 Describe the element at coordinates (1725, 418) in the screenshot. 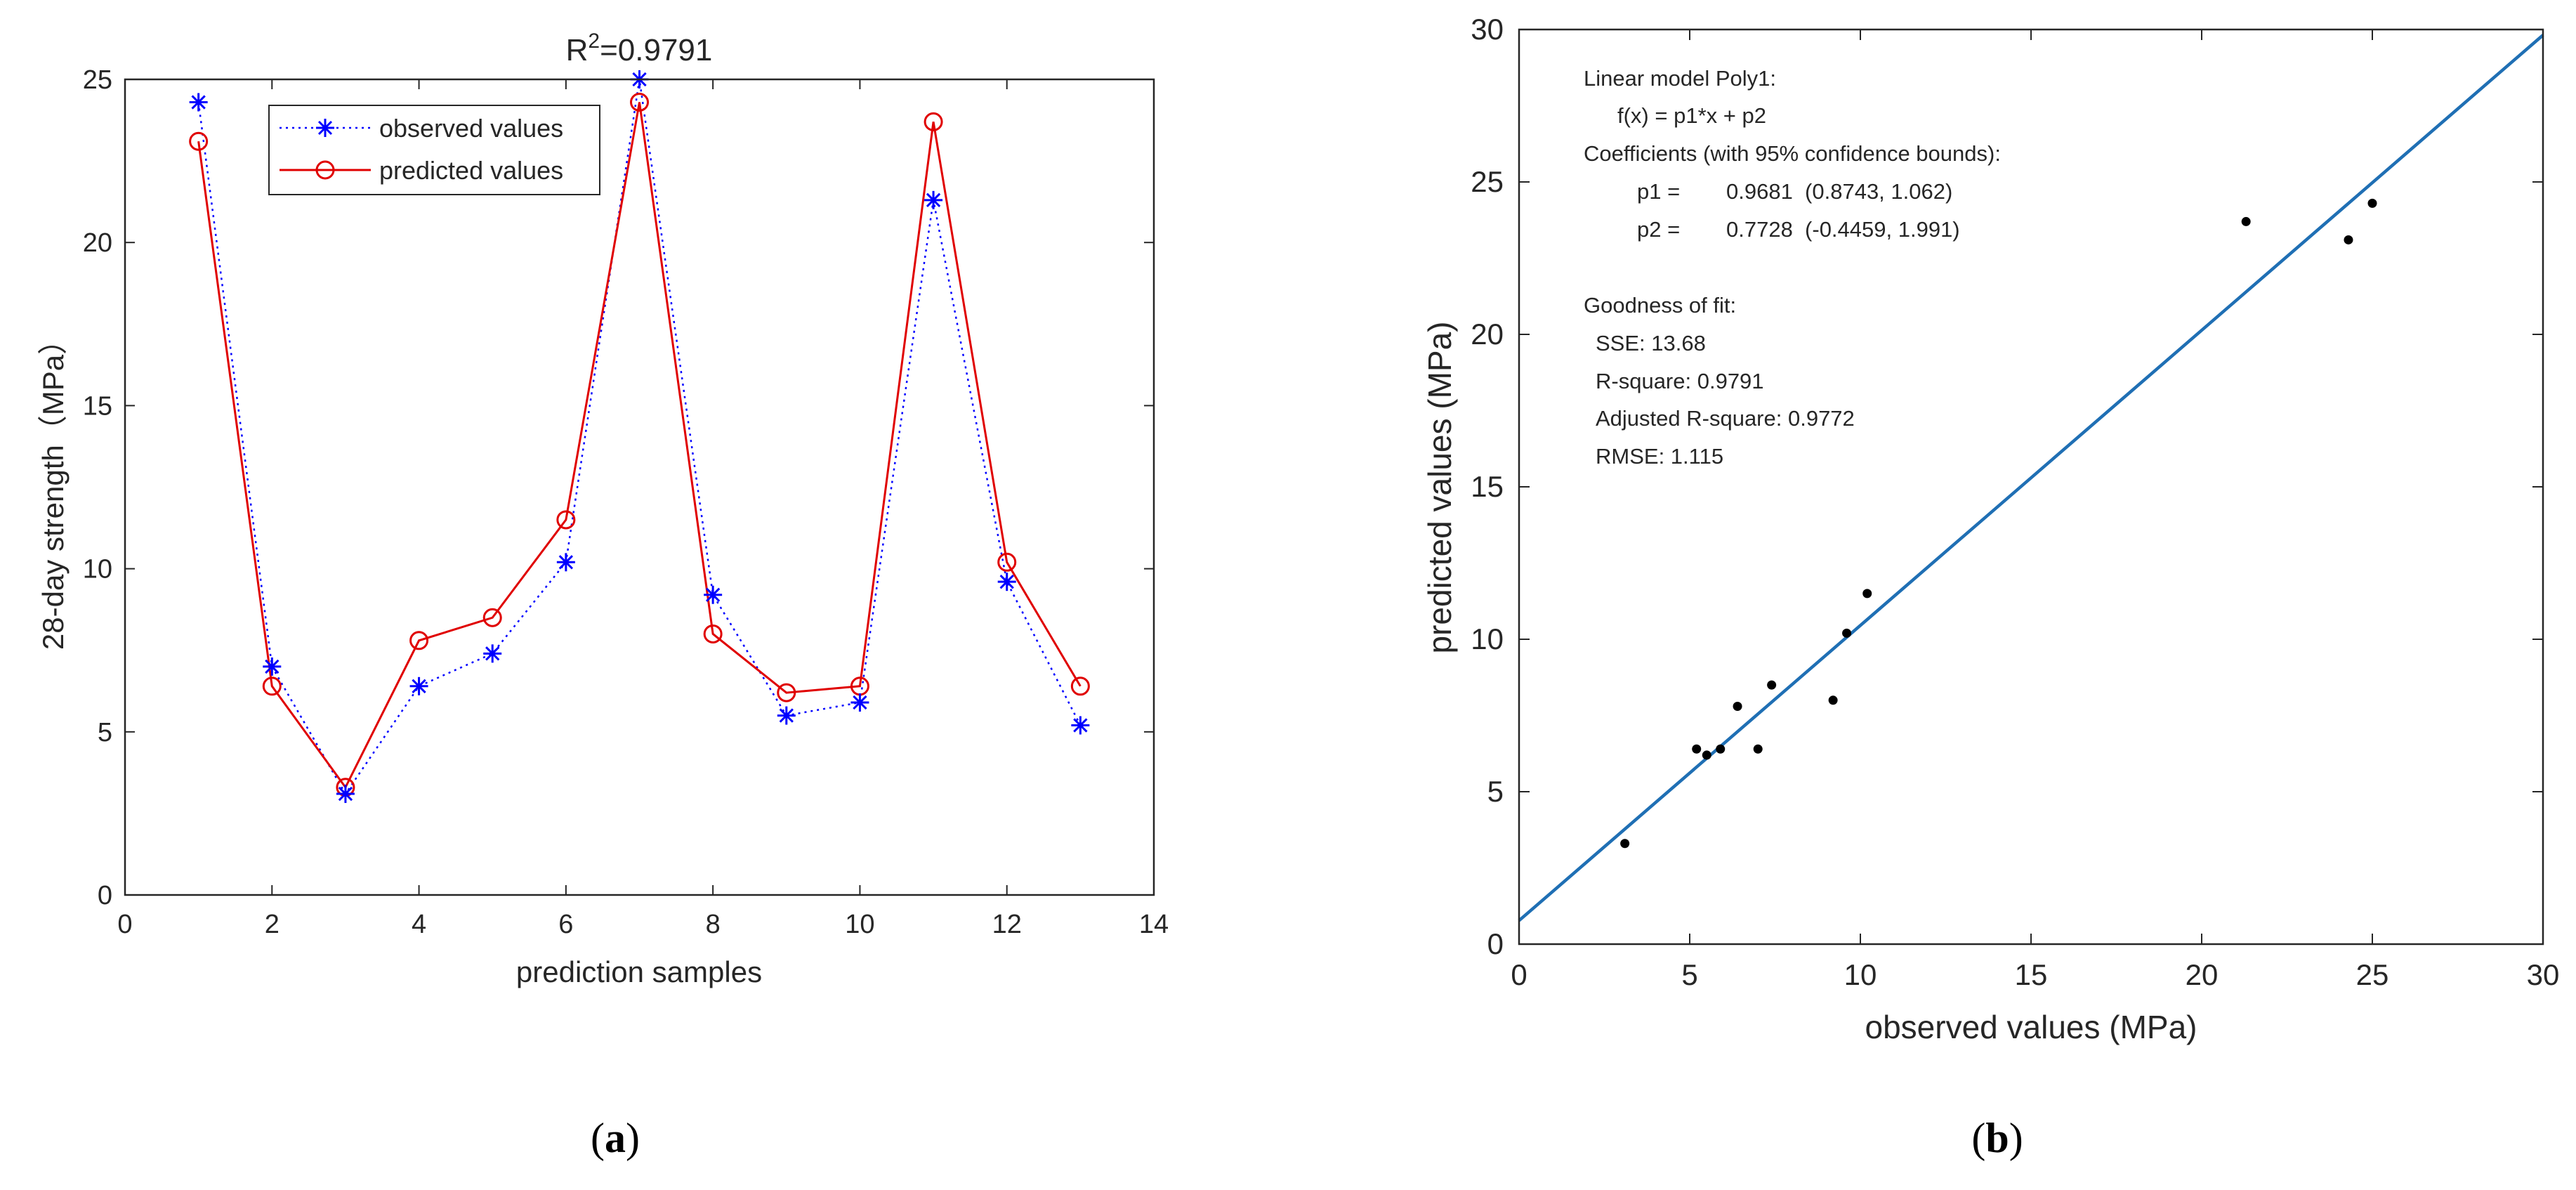

I see `annotation-adj-rsquare: Adjusted R-square: 0.9772` at that location.